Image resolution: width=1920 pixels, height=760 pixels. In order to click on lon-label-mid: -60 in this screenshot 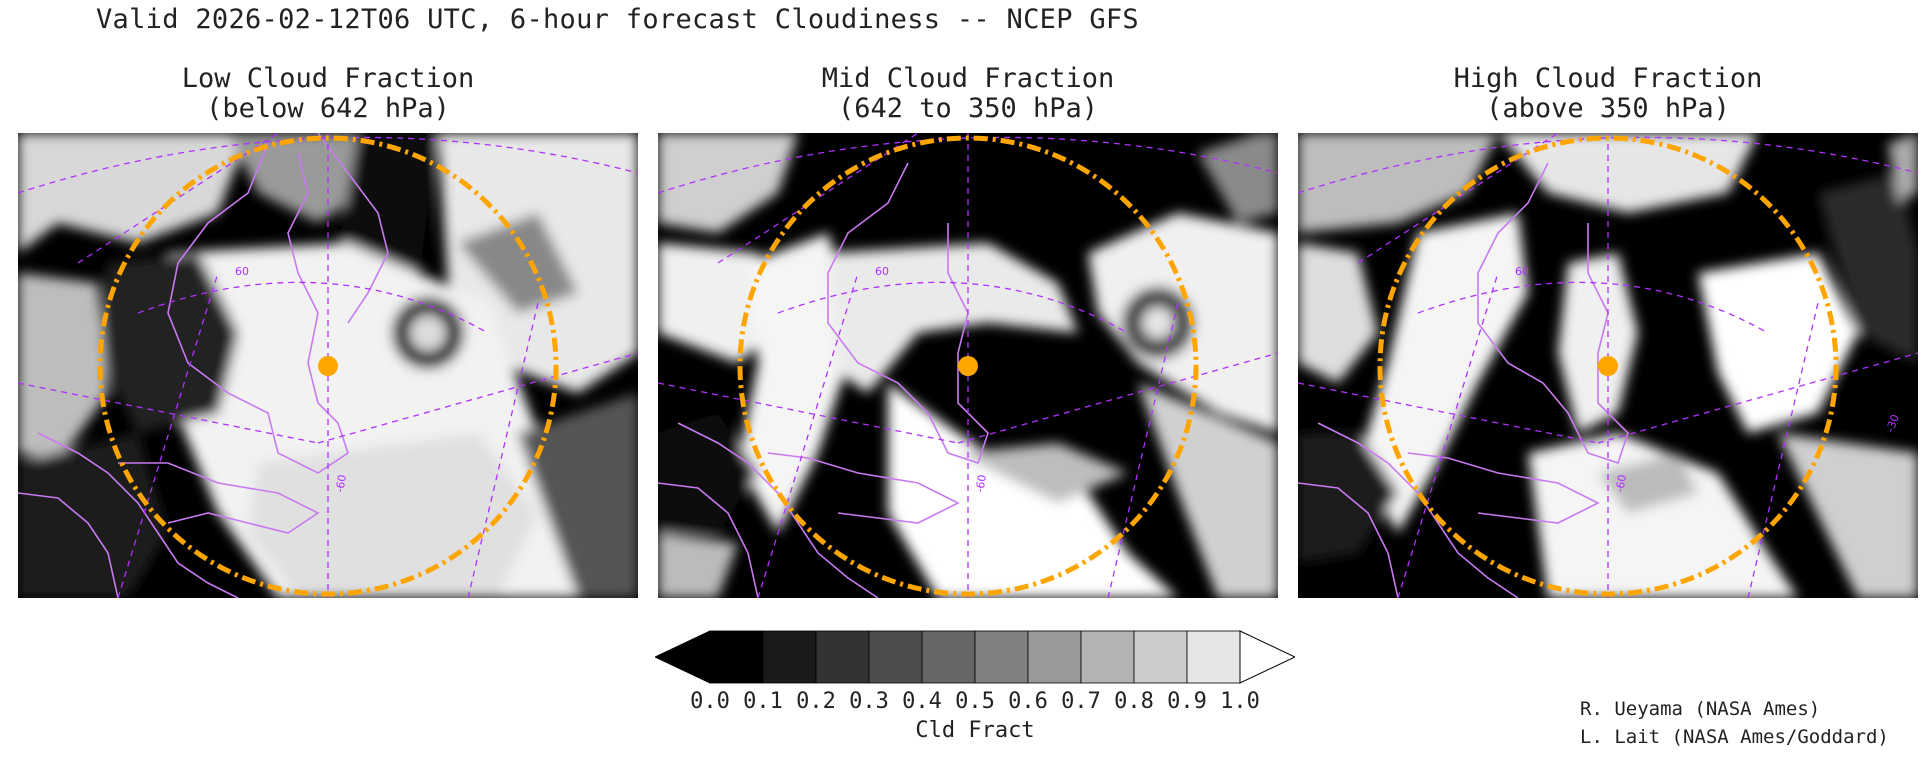, I will do `click(981, 484)`.